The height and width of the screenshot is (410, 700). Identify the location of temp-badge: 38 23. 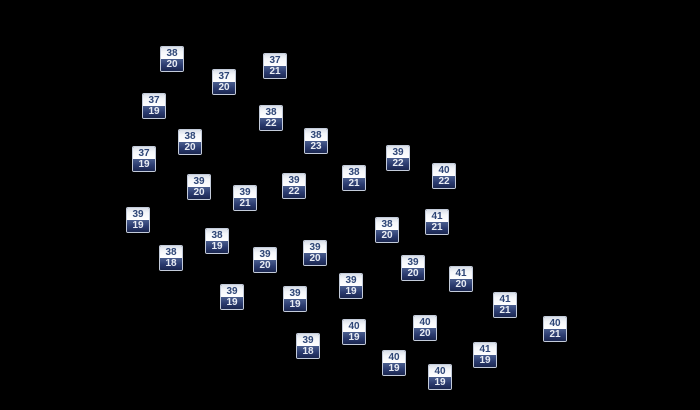
(316, 141).